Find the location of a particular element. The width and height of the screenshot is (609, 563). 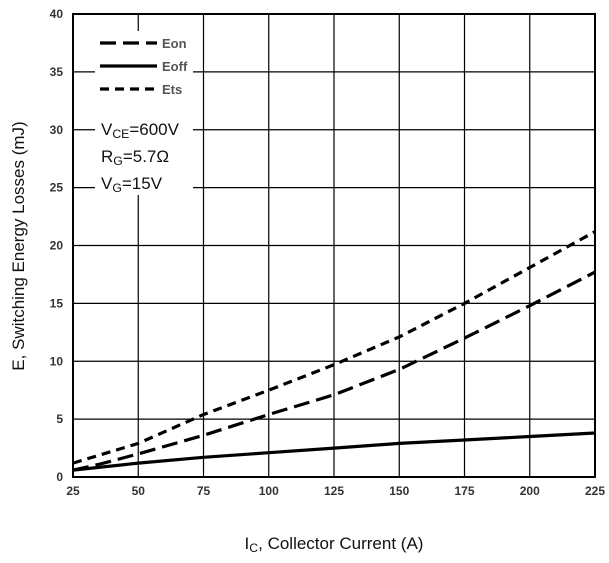

x-tick-label: 25 is located at coordinates (73, 491).